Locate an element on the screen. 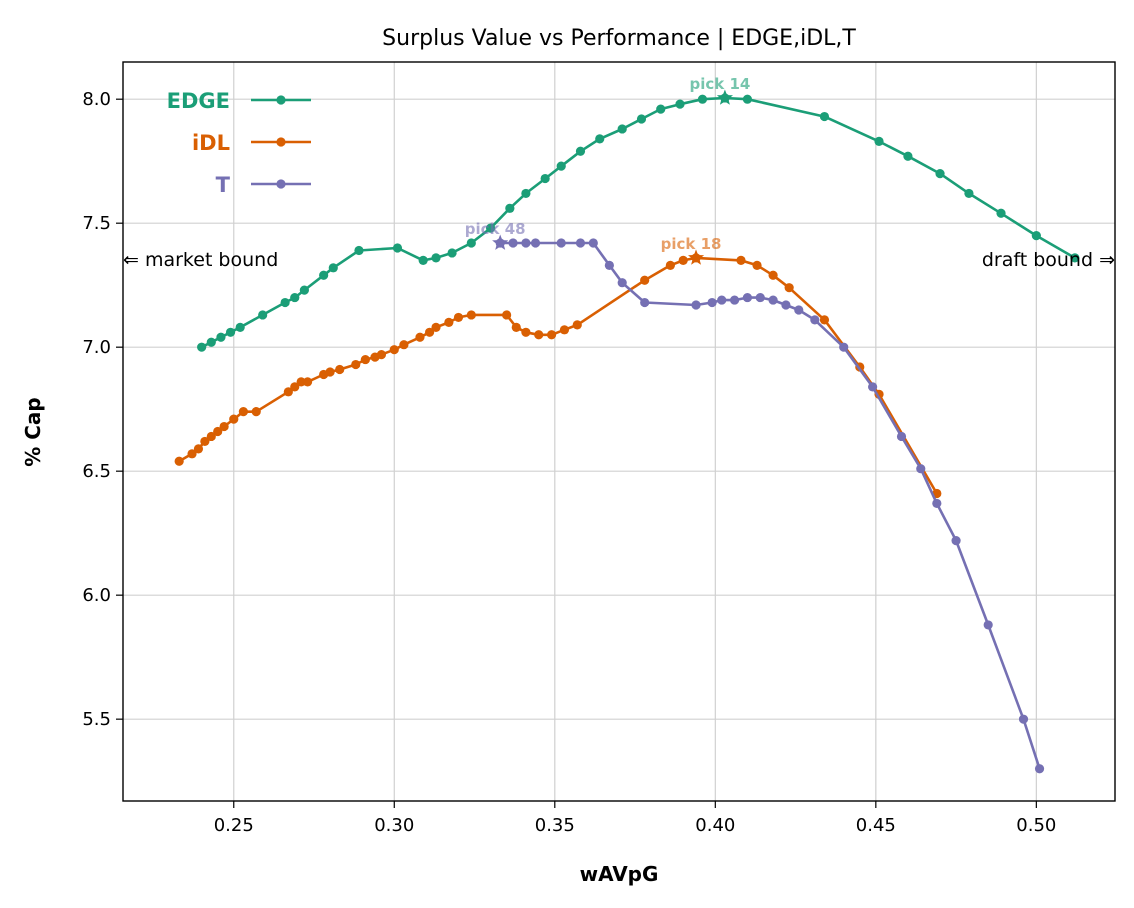 This screenshot has width=1134, height=908. pick-star-idl is located at coordinates (696, 257).